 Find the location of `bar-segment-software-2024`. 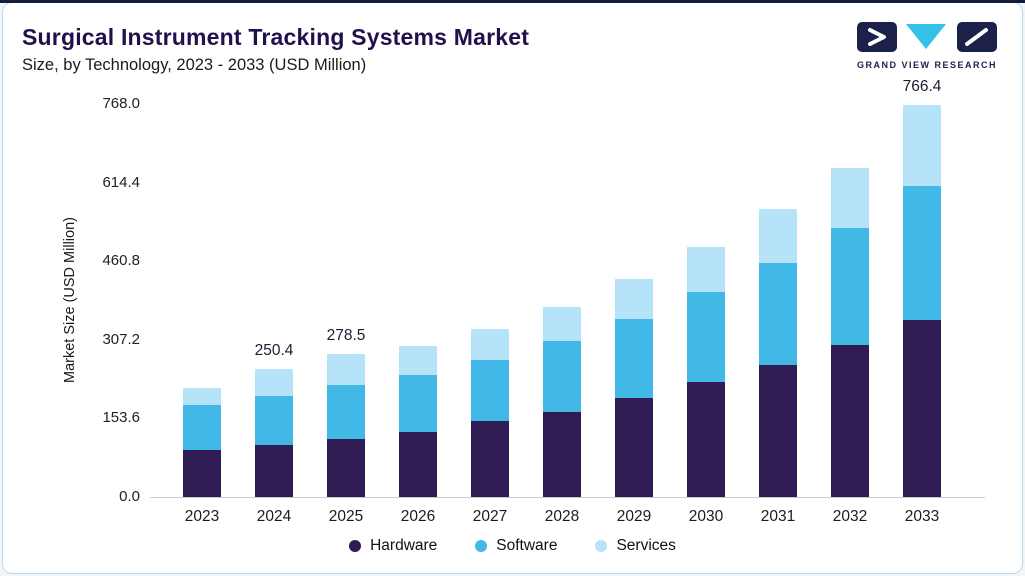

bar-segment-software-2024 is located at coordinates (274, 420).